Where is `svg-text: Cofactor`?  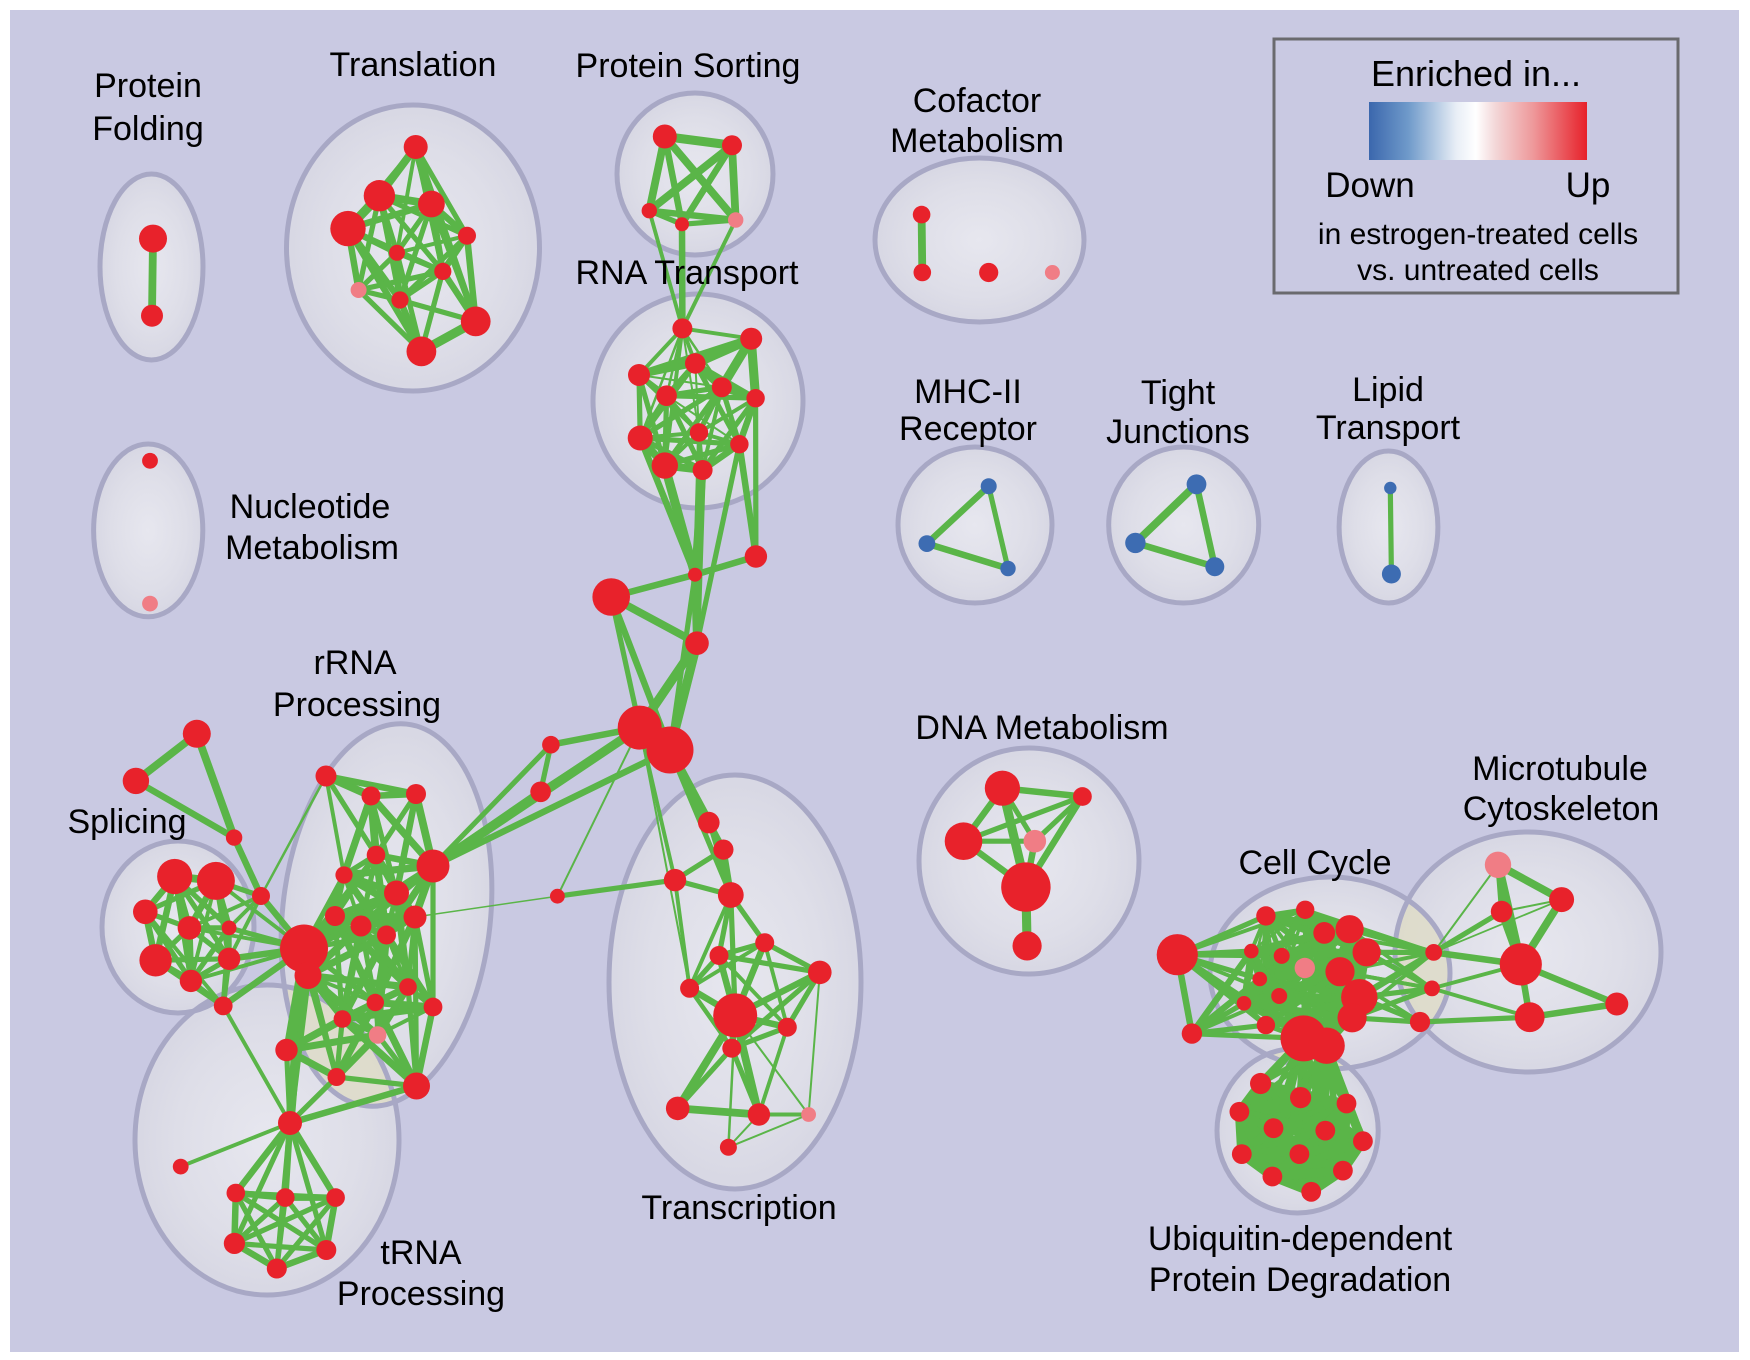
svg-text: Cofactor is located at coordinates (977, 101).